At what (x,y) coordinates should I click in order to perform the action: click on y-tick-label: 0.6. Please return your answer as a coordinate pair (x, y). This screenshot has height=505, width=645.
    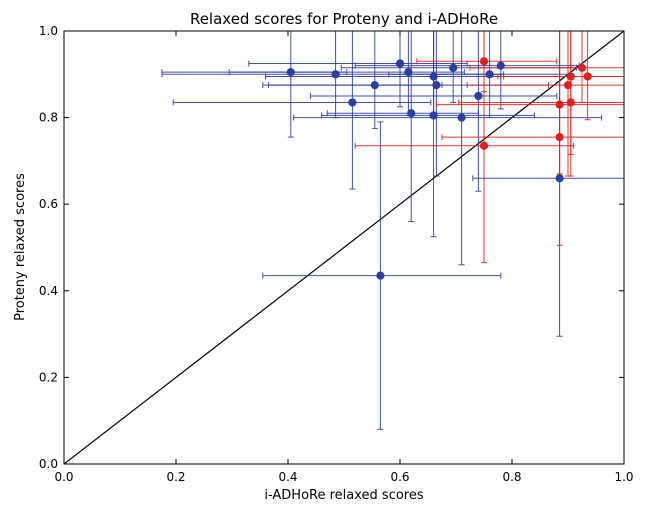
    Looking at the image, I should click on (48, 204).